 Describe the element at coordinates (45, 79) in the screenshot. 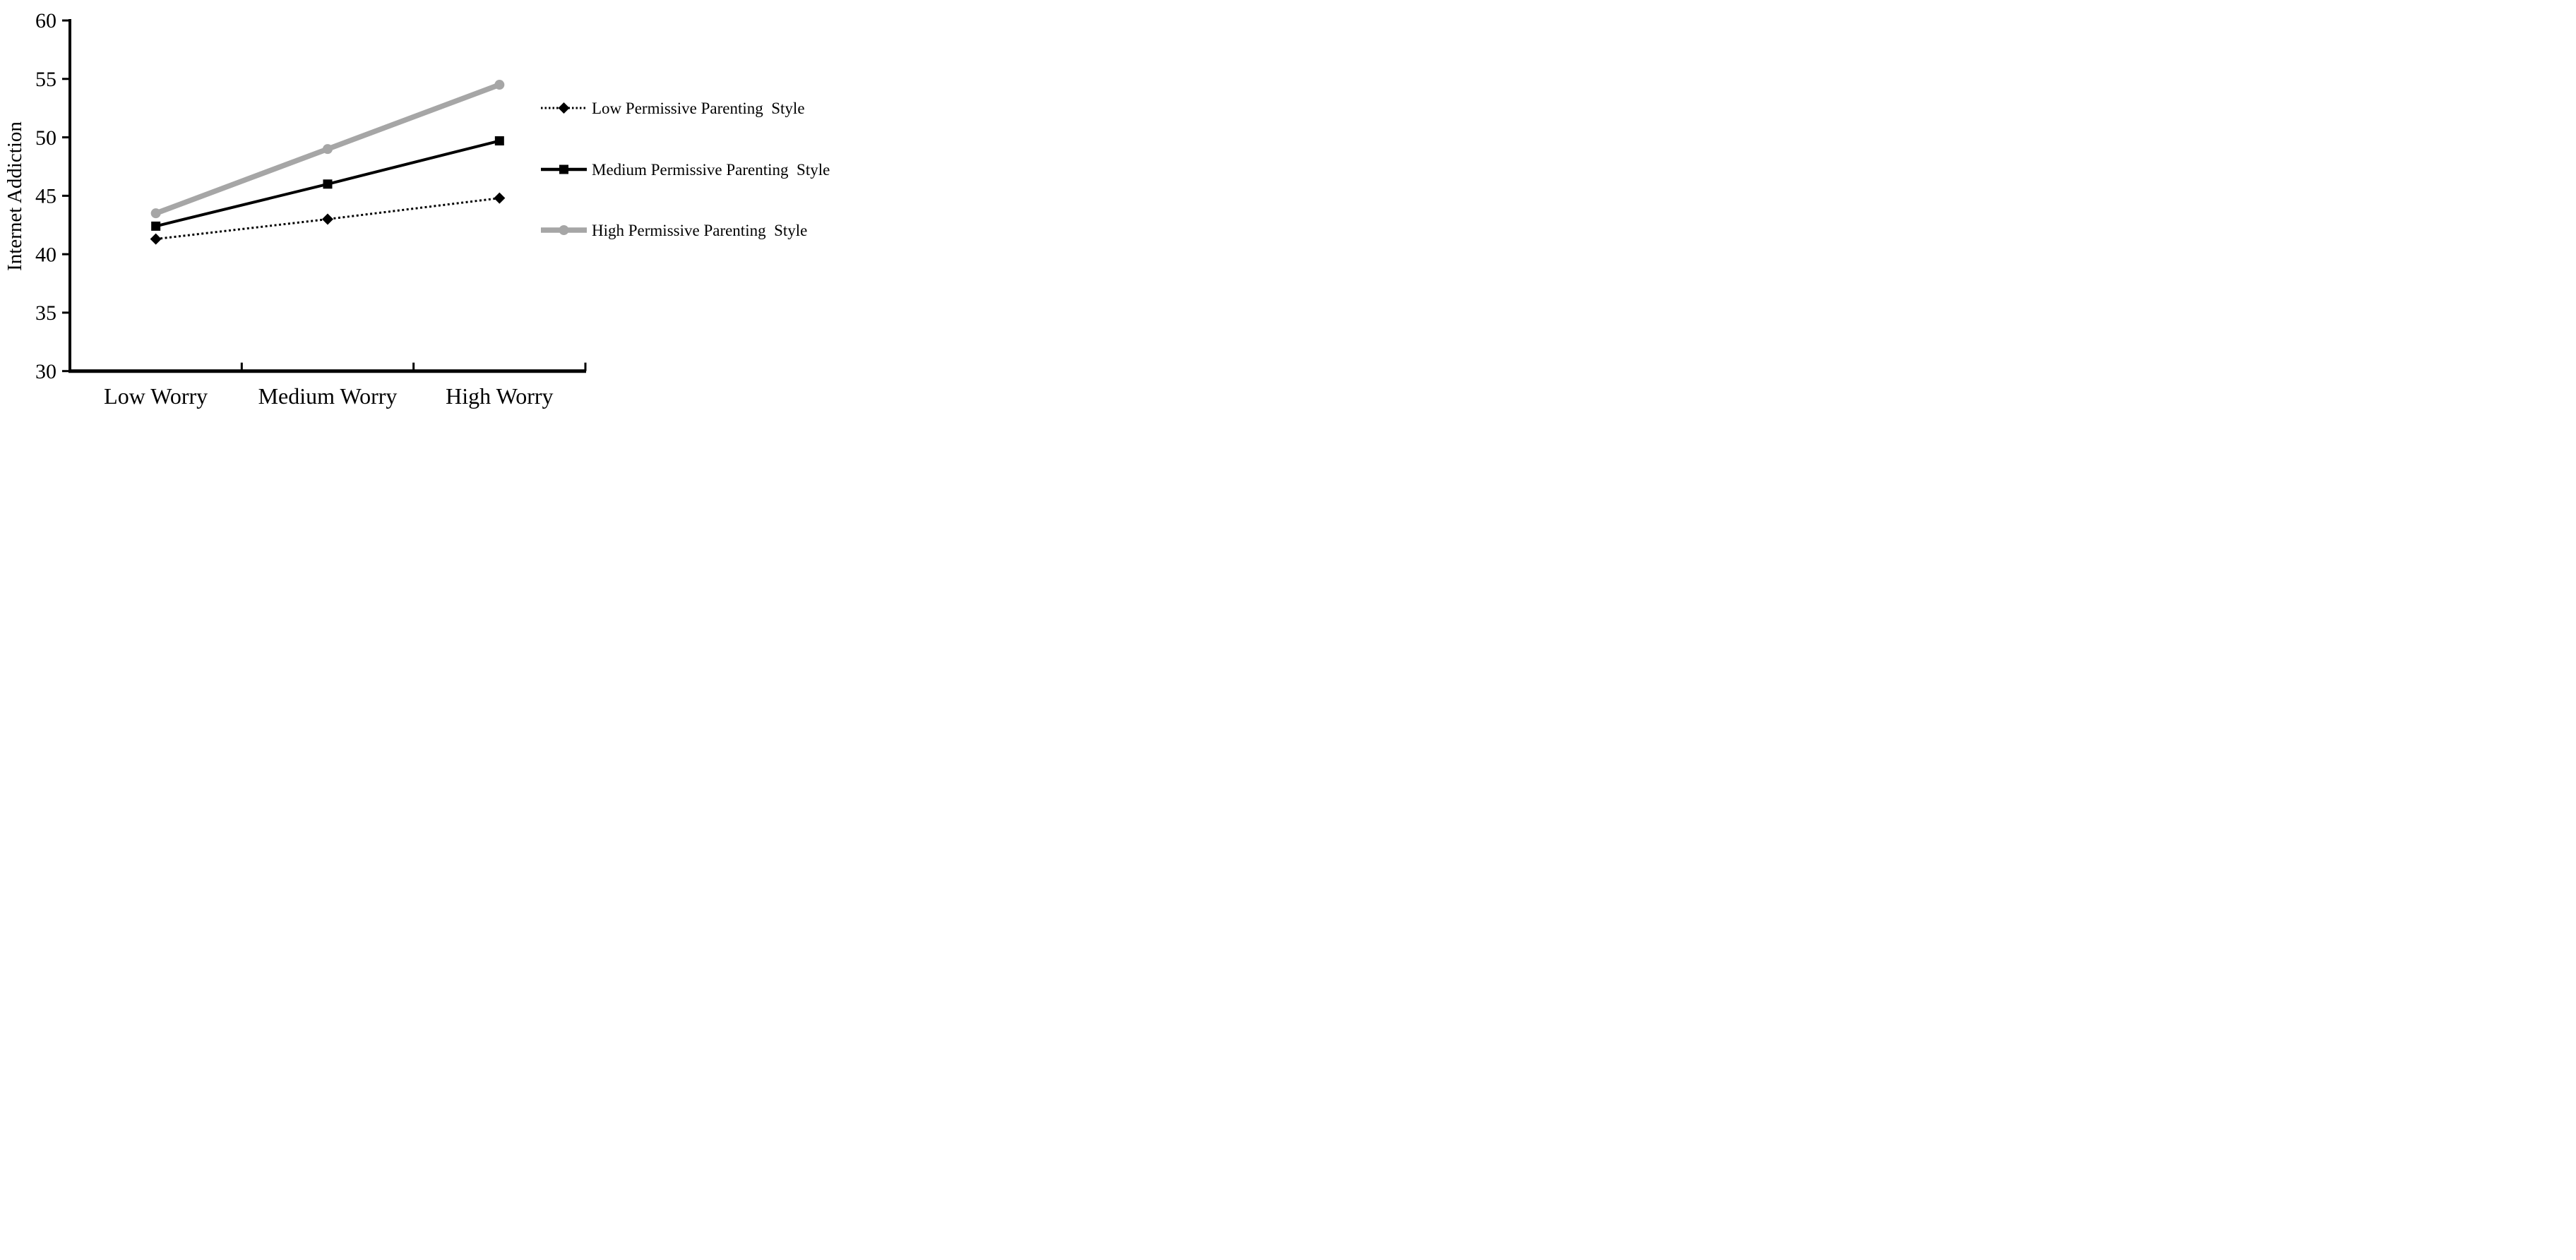

I see `y-tick-label: 55` at that location.